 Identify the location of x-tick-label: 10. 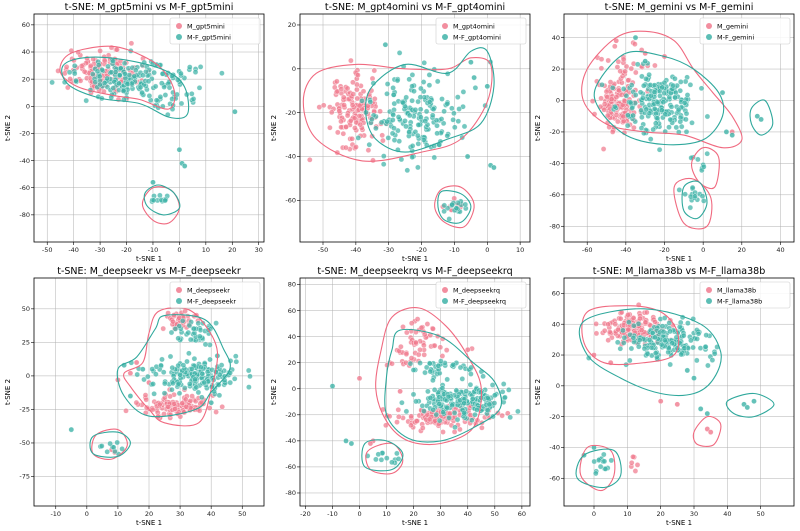
(206, 250).